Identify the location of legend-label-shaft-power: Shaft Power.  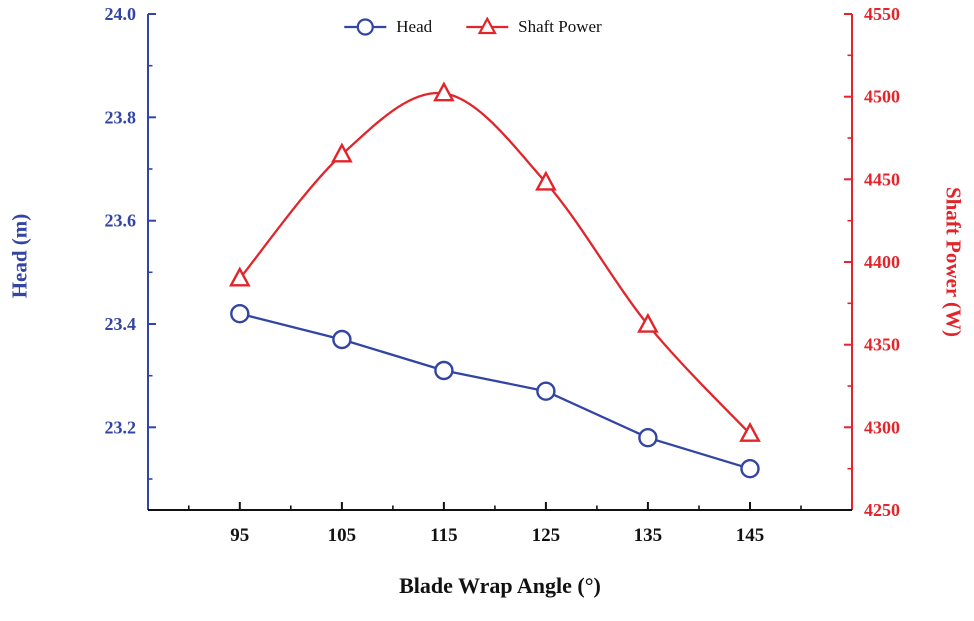
(560, 26).